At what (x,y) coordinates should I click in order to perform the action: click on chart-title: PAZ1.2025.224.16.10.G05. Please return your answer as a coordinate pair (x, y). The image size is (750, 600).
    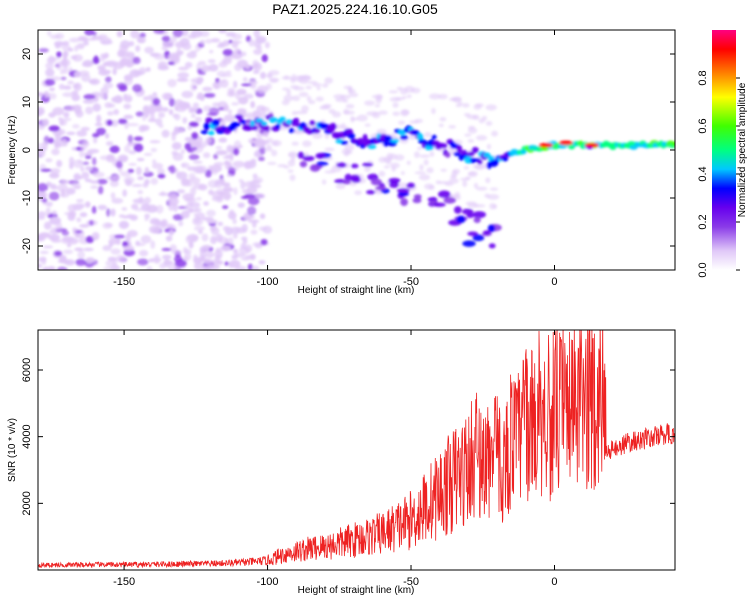
    Looking at the image, I should click on (355, 9).